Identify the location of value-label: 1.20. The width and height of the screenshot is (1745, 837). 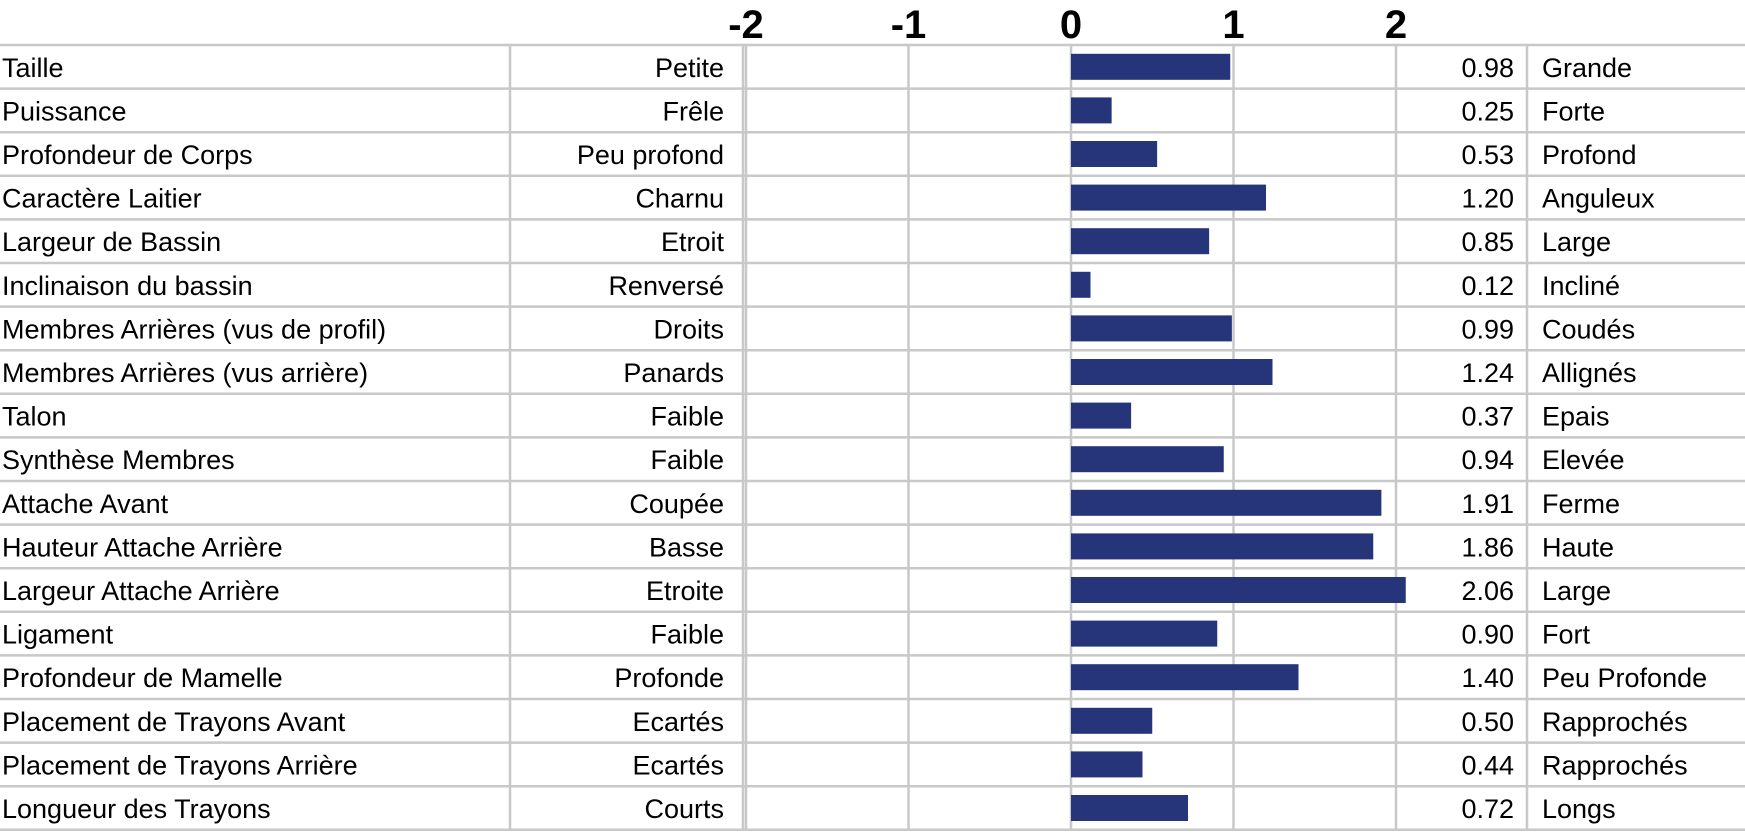
(1487, 199).